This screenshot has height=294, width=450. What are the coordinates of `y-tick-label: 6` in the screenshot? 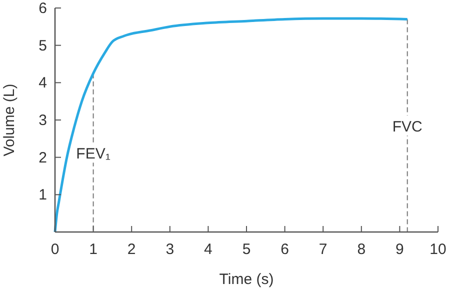 It's located at (42, 8).